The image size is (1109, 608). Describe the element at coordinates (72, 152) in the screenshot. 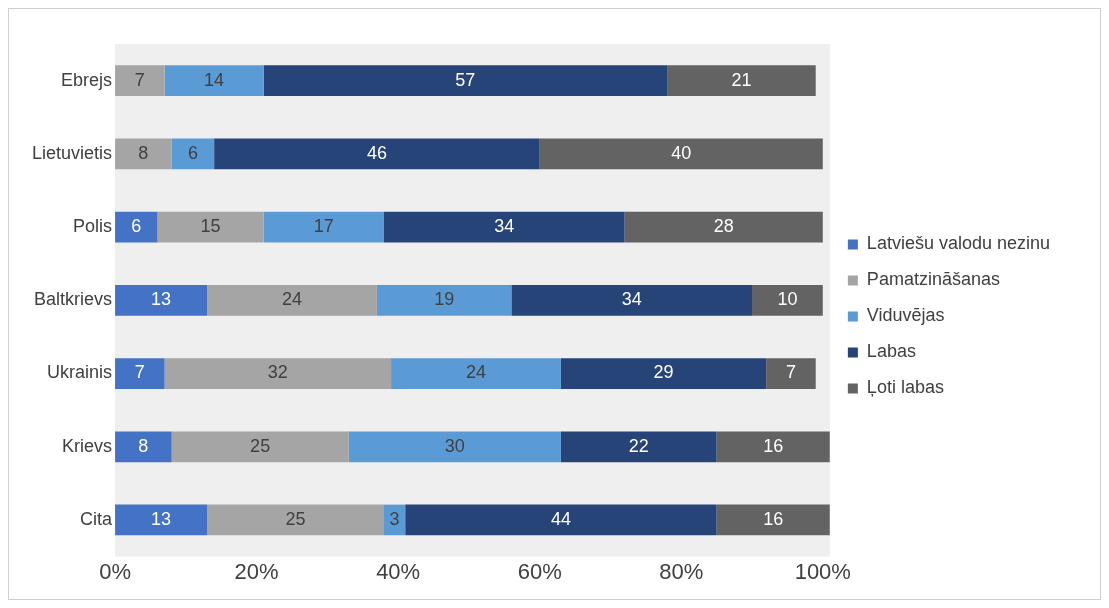

I see `y-tick-label: Lietuvietis` at that location.